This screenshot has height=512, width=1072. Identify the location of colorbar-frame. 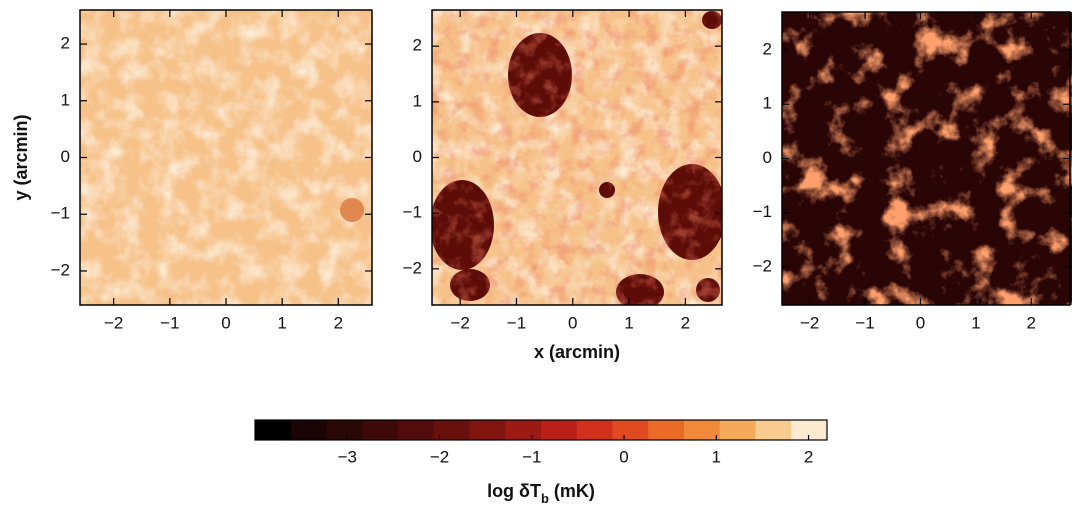
(541, 430).